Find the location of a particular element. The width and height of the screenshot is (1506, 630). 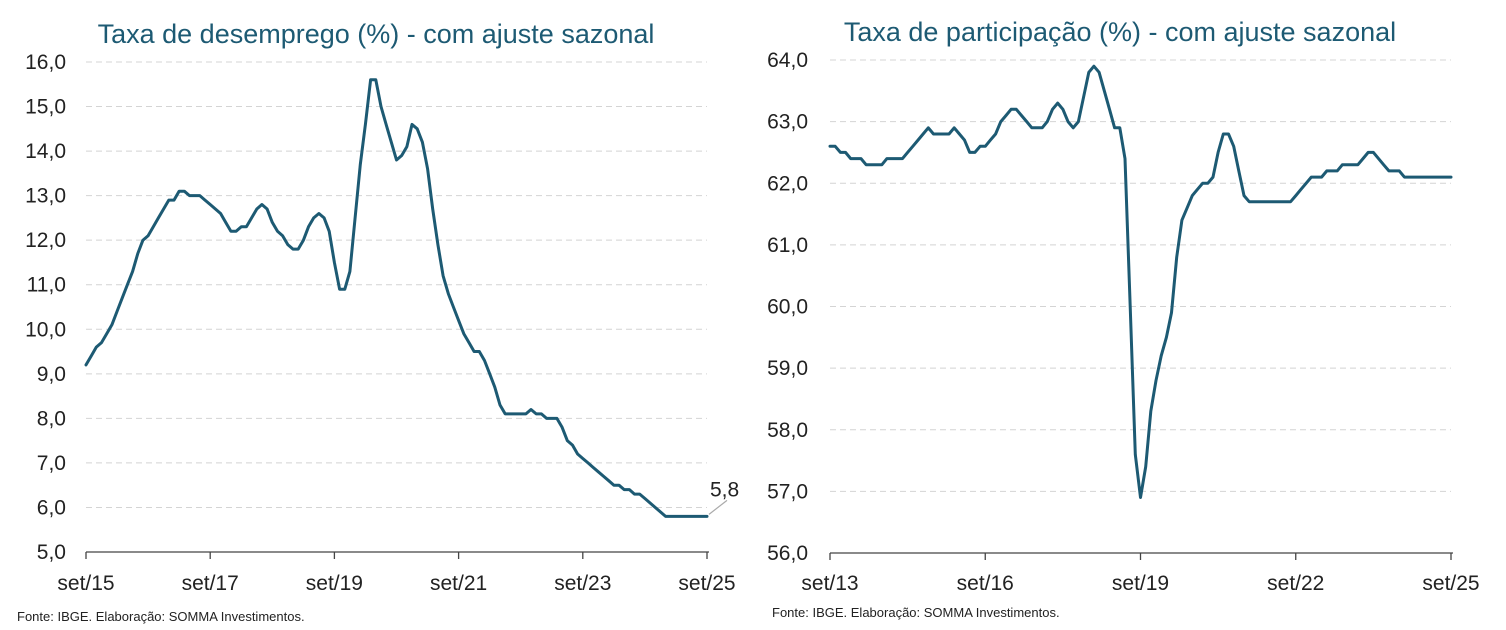

y-tick-label: 64,0 is located at coordinates (787, 60).